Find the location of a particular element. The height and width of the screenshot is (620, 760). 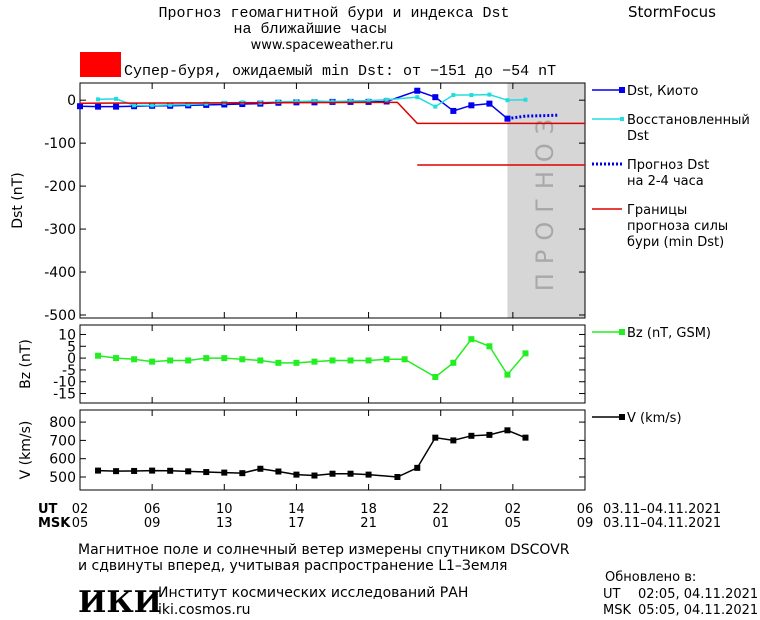

y-tick-label: -5 is located at coordinates (69, 371).